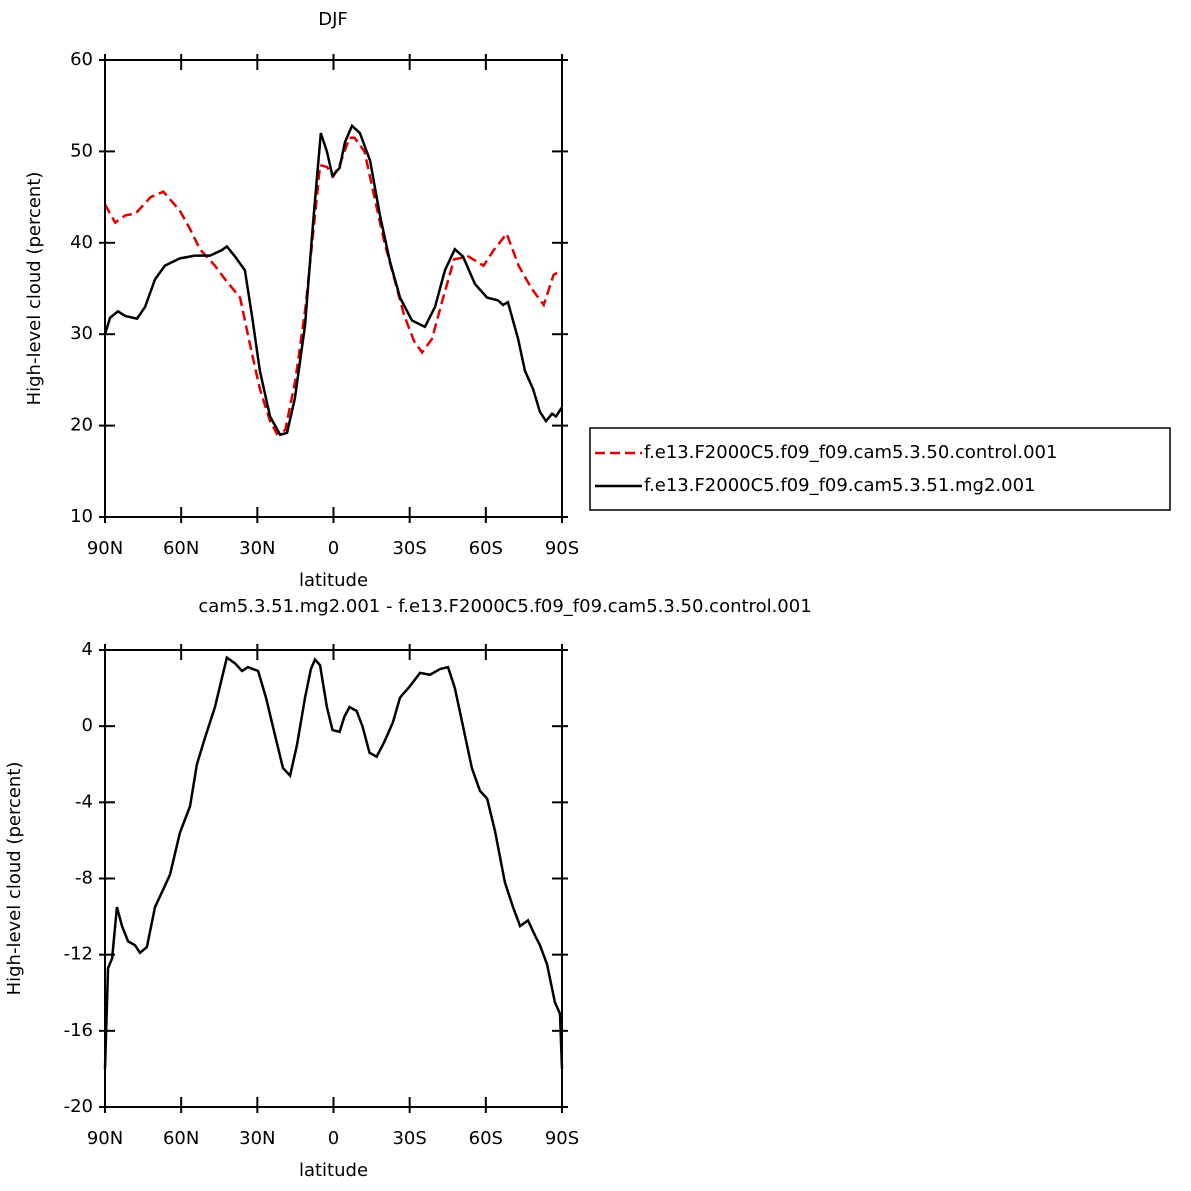 The image size is (1191, 1191). I want to click on legend-box, so click(880, 469).